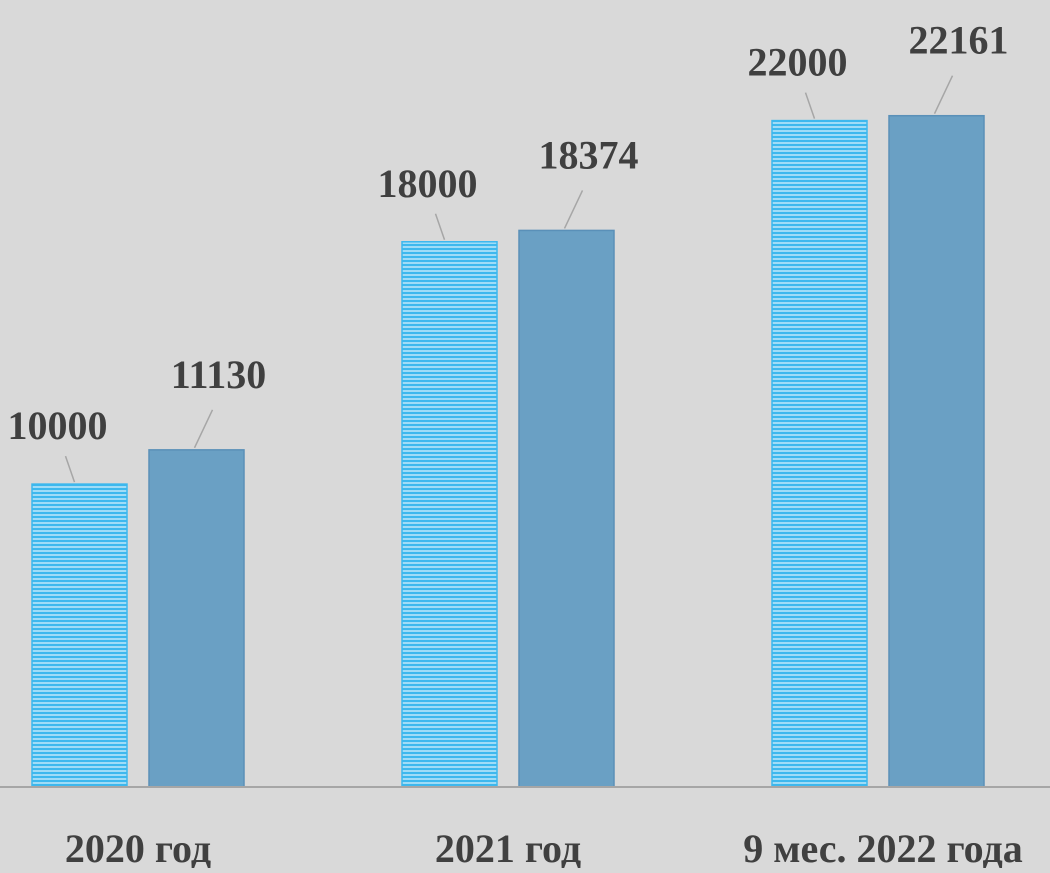 The height and width of the screenshot is (873, 1050). What do you see at coordinates (589, 154) in the screenshot?
I see `data-label-series2-1: 18374` at bounding box center [589, 154].